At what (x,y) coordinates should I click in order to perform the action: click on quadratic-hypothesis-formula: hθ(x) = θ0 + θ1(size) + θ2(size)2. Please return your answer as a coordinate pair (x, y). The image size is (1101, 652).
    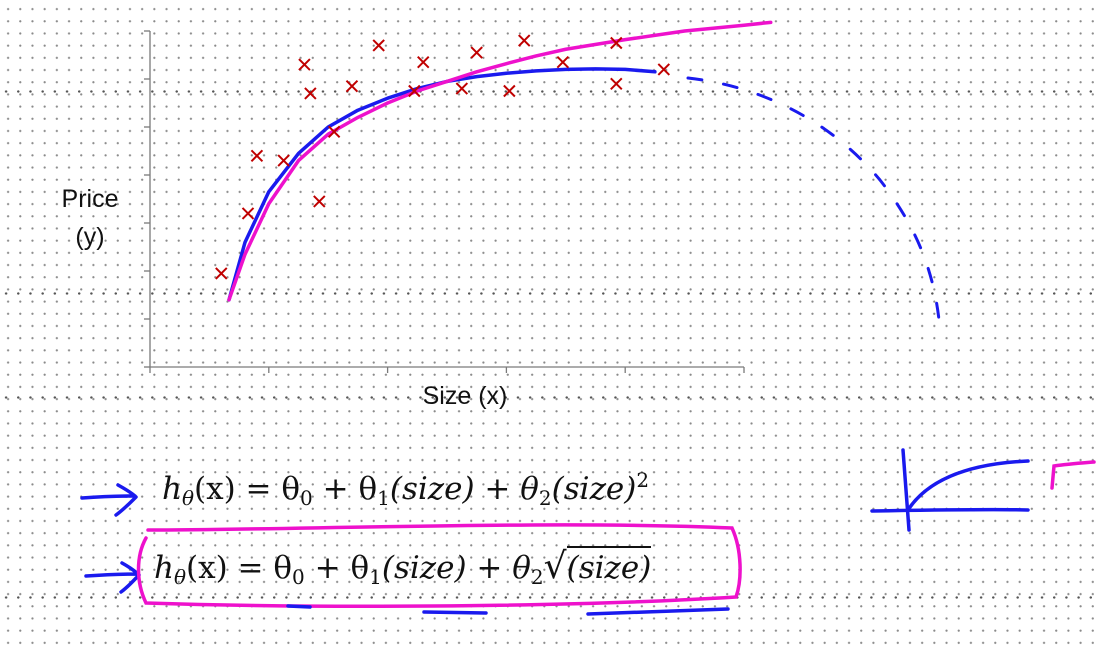
    Looking at the image, I should click on (405, 489).